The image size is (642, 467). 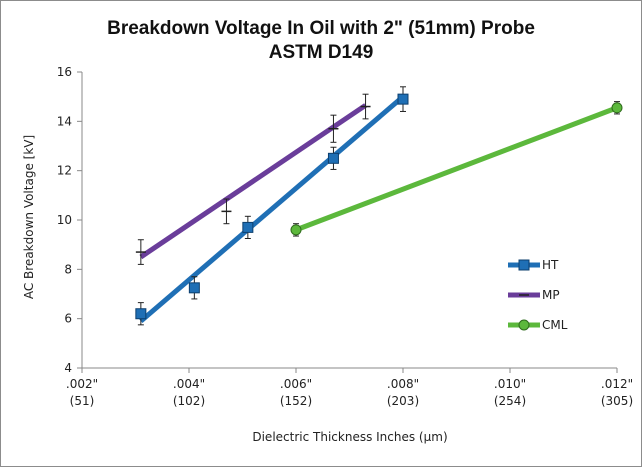 I want to click on x-tick-sublabel: (102), so click(x=189, y=401).